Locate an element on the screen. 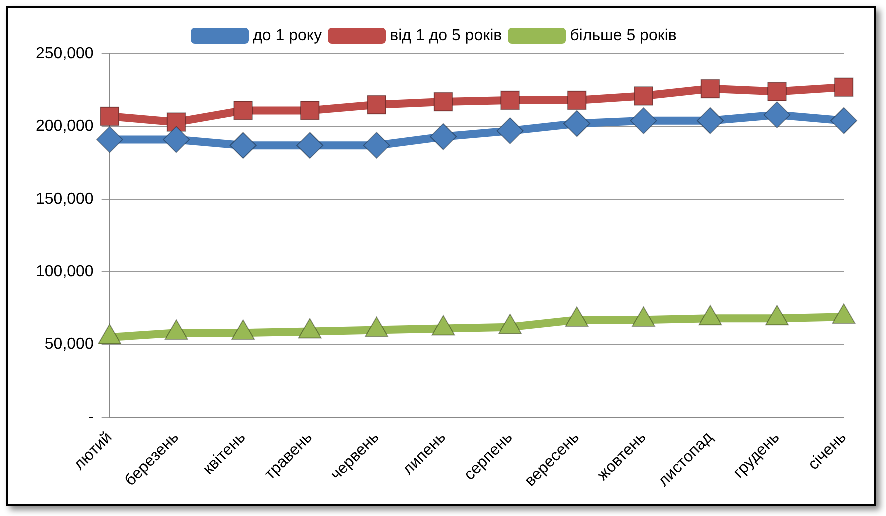 This screenshot has width=886, height=516. y-tick-label: 100,000 is located at coordinates (65, 271).